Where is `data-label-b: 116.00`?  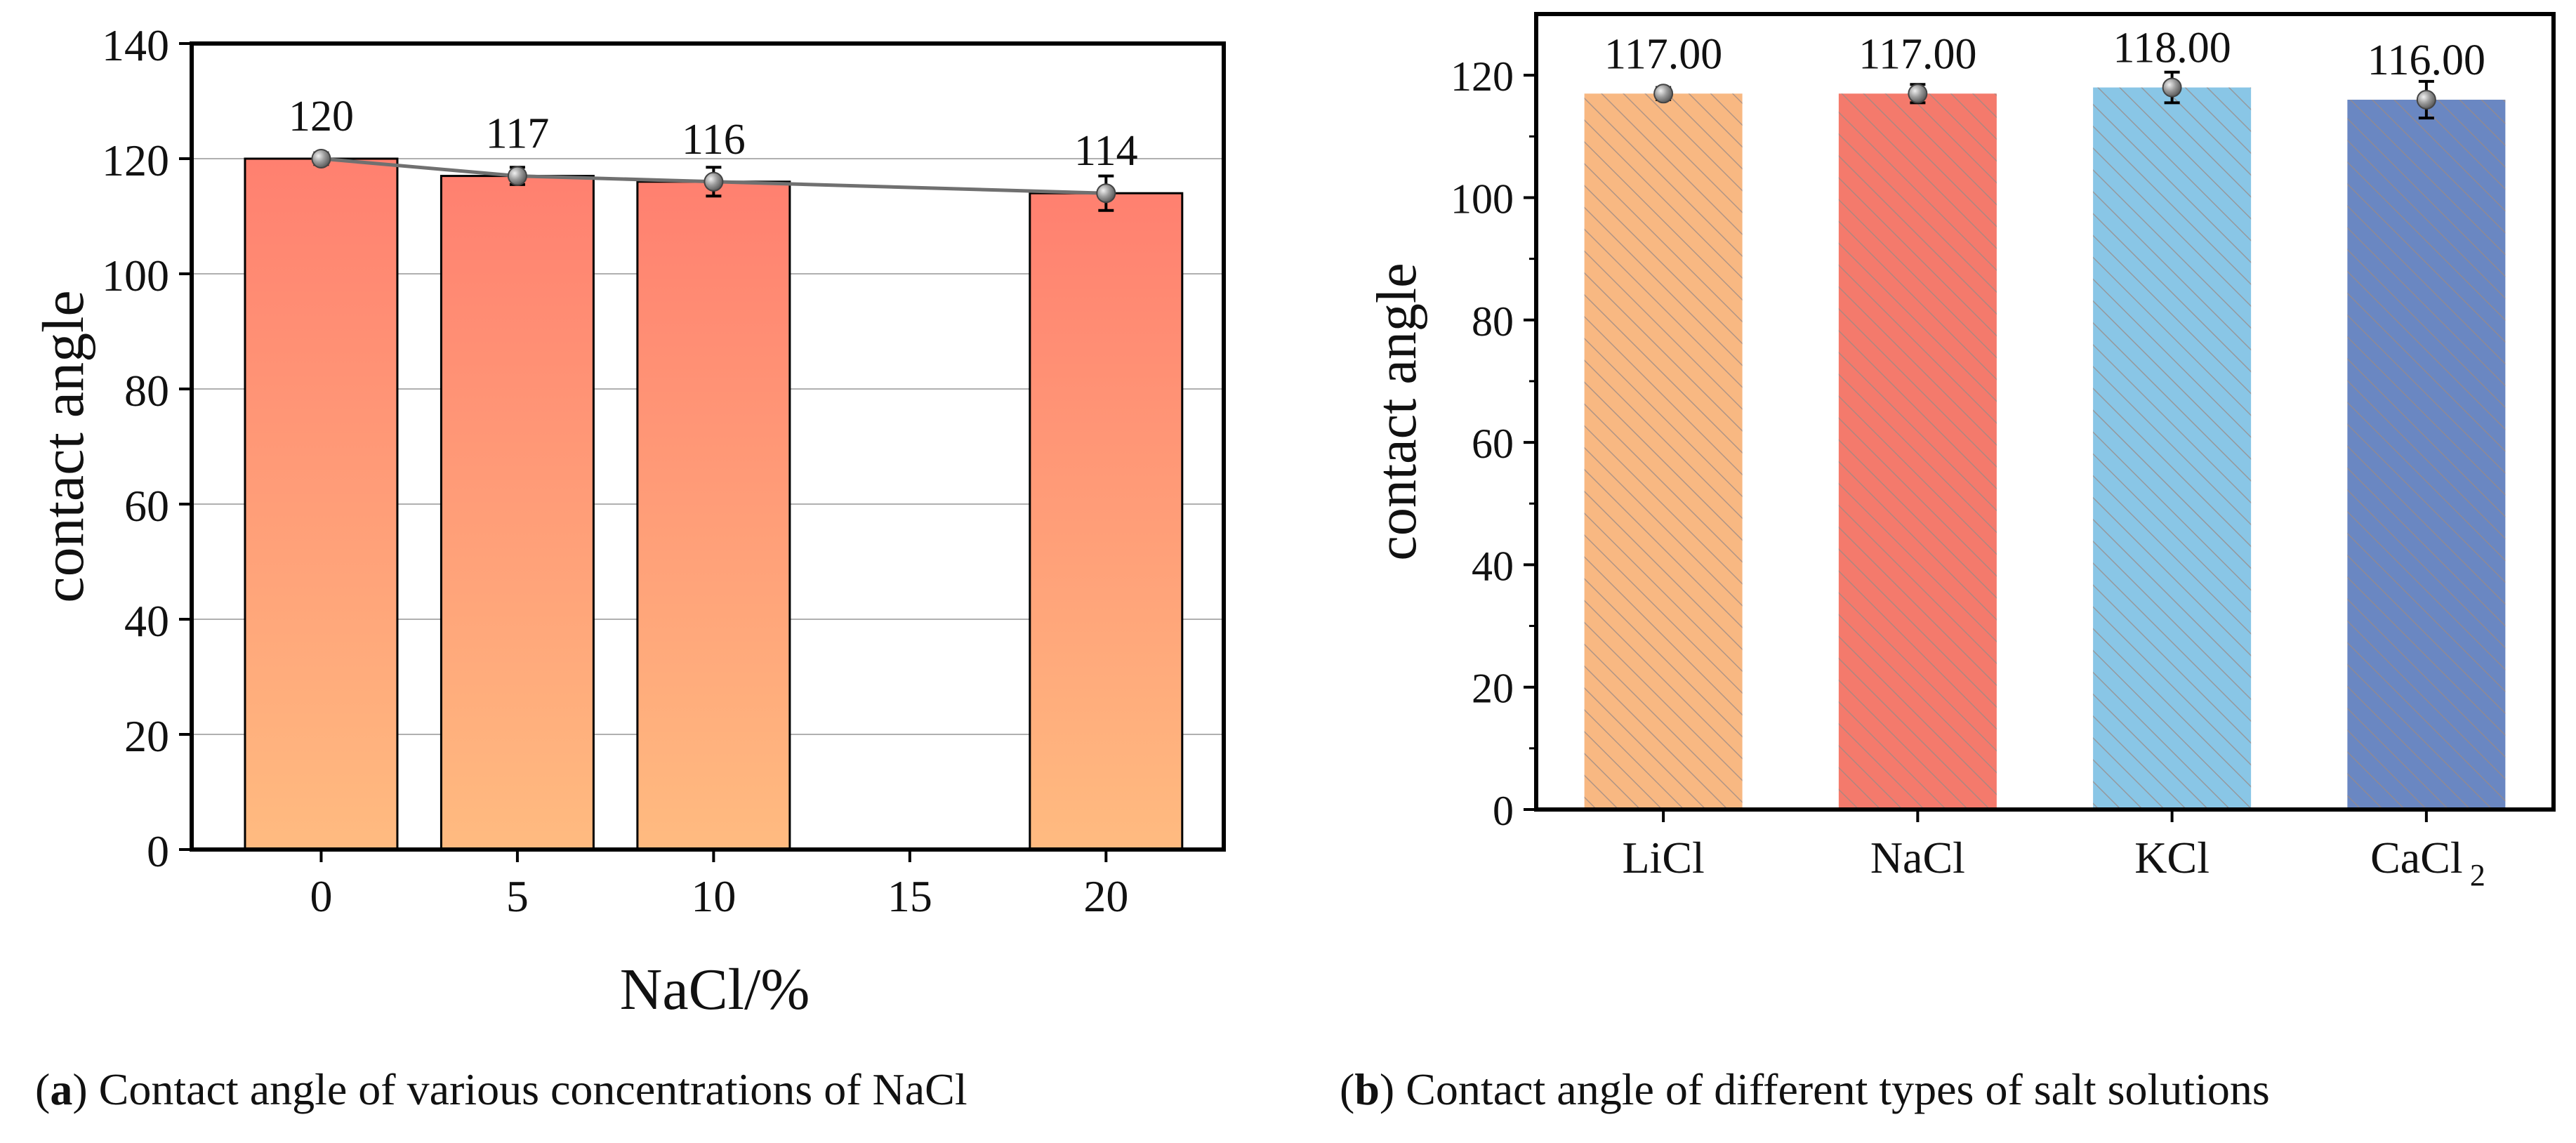
data-label-b: 116.00 is located at coordinates (2426, 60).